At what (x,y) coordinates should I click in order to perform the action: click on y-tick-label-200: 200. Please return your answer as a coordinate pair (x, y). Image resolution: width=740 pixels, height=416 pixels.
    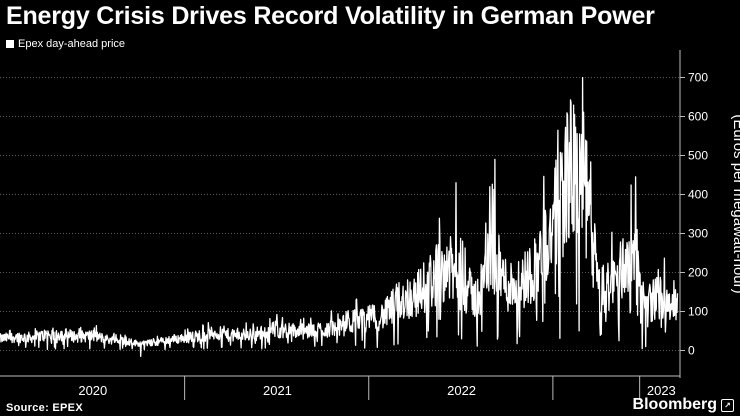
    Looking at the image, I should click on (698, 273).